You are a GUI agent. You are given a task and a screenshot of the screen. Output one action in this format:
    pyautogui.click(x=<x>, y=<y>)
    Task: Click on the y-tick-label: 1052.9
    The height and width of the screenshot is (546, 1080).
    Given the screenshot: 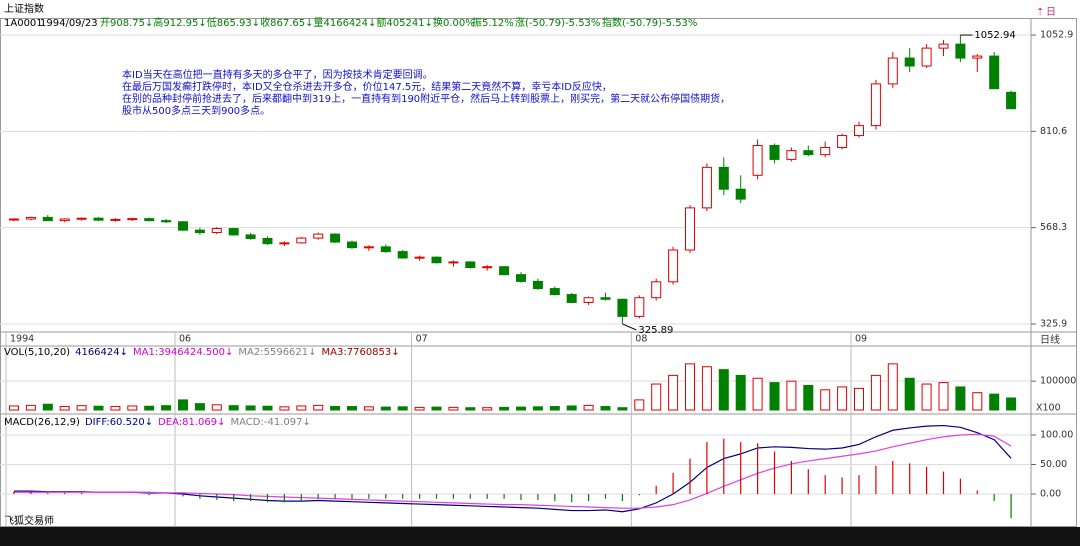 What is the action you would take?
    pyautogui.click(x=1056, y=35)
    